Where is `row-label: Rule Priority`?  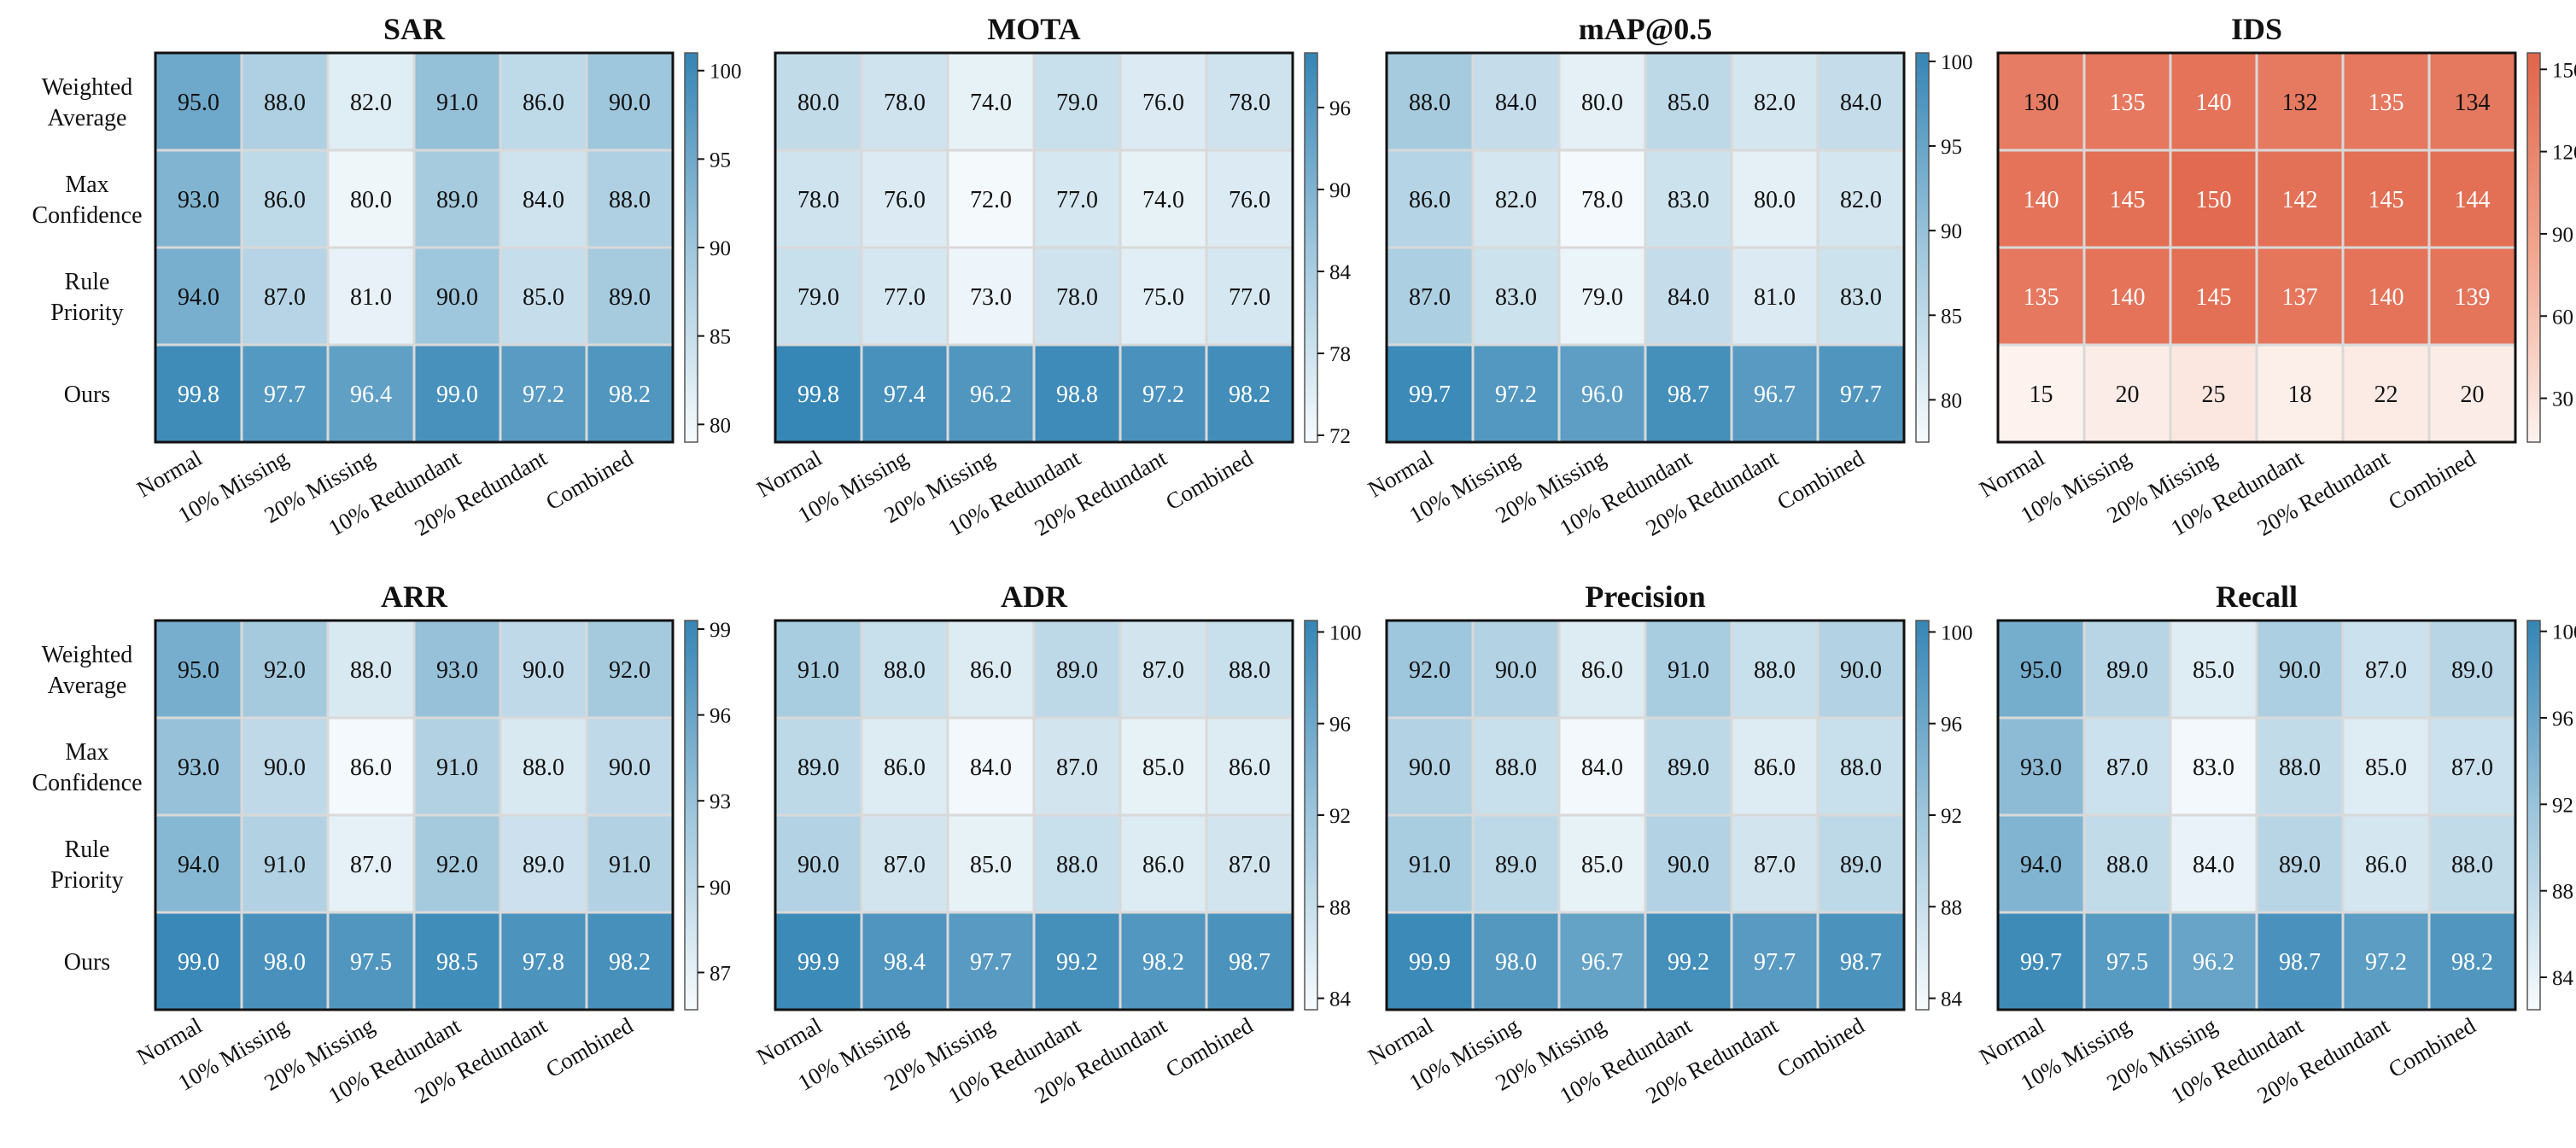 row-label: Rule Priority is located at coordinates (87, 297).